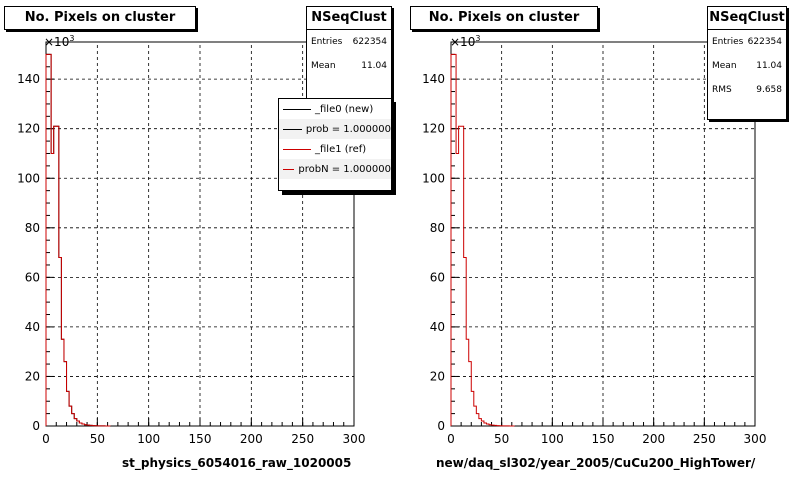 This screenshot has width=800, height=480. Describe the element at coordinates (335, 149) in the screenshot. I see `legend-entry-file1: _file1 (ref)` at that location.